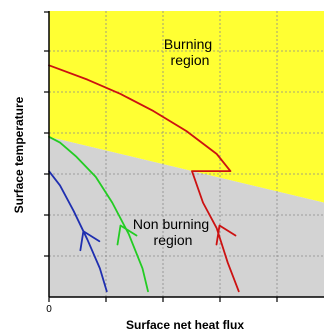 Image resolution: width=324 pixels, height=334 pixels. I want to click on burning-region-label-line-2: region, so click(190, 60).